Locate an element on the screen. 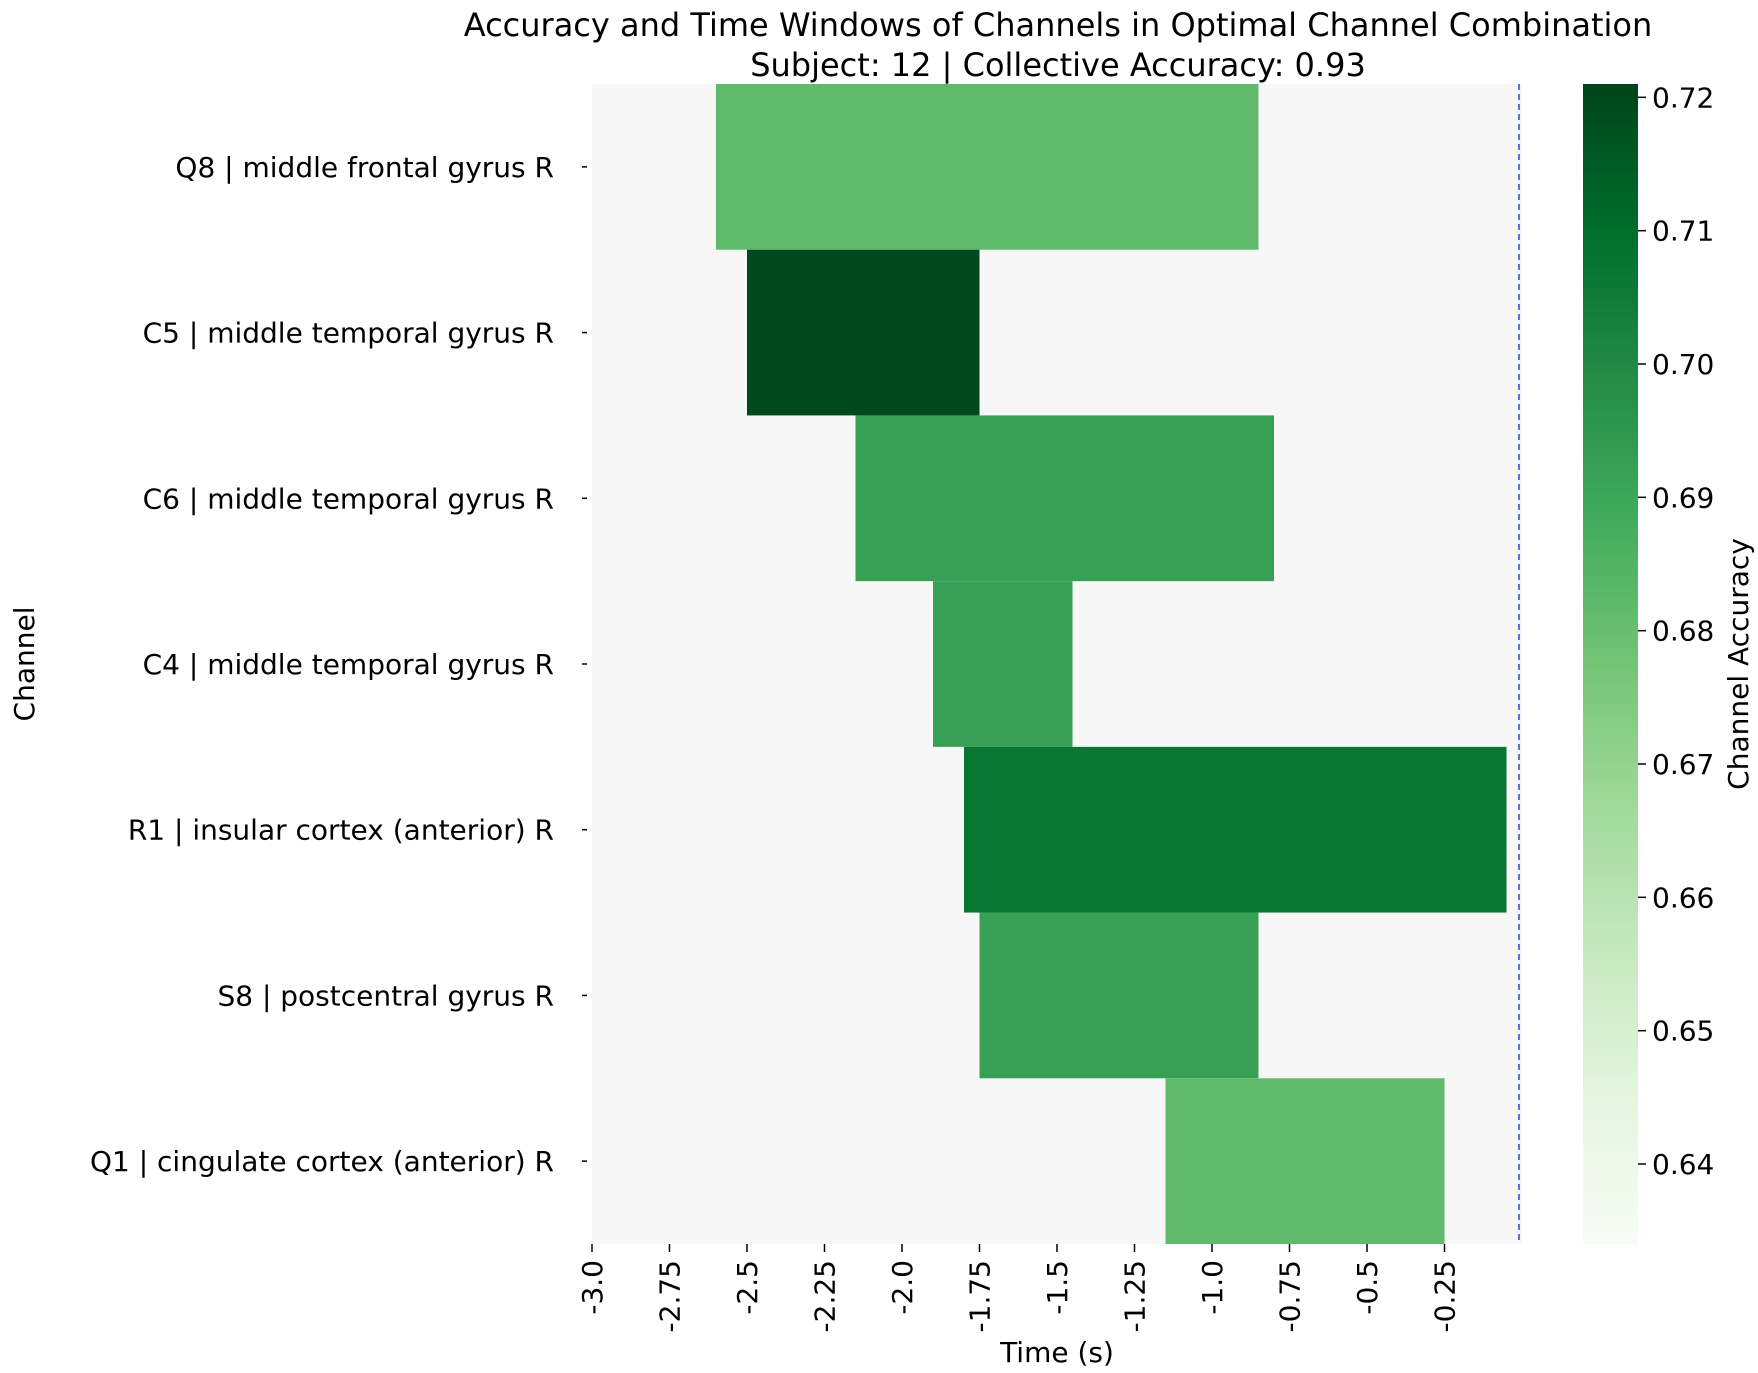  x-tick-label: -1.5 is located at coordinates (1057, 1287).